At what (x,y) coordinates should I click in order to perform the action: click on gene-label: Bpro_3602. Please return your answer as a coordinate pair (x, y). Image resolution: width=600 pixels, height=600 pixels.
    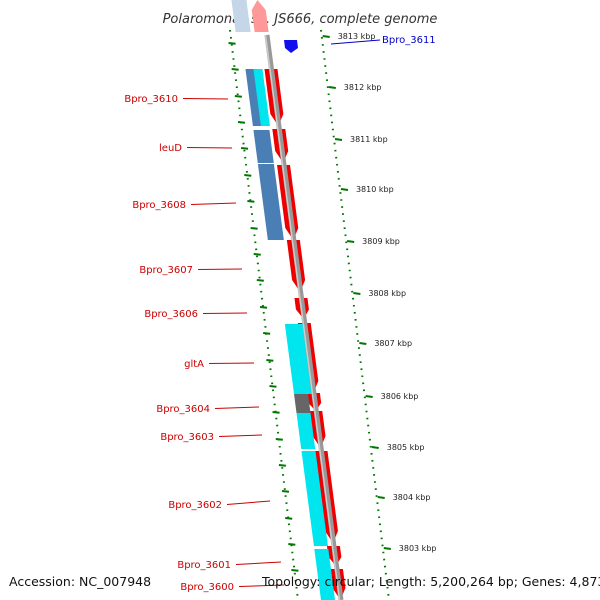
    Looking at the image, I should click on (195, 505).